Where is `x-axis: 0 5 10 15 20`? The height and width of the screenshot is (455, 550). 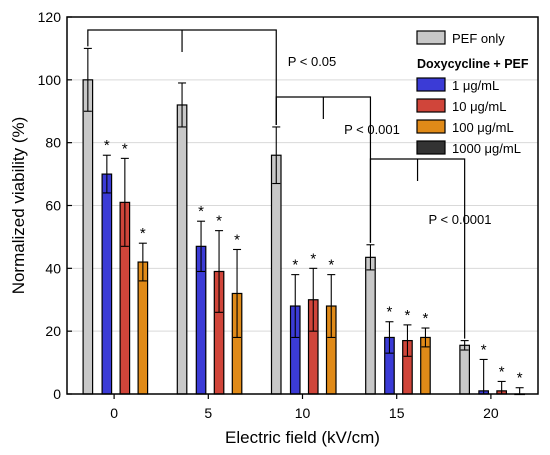 x-axis: 0 5 10 15 20 is located at coordinates (304, 407).